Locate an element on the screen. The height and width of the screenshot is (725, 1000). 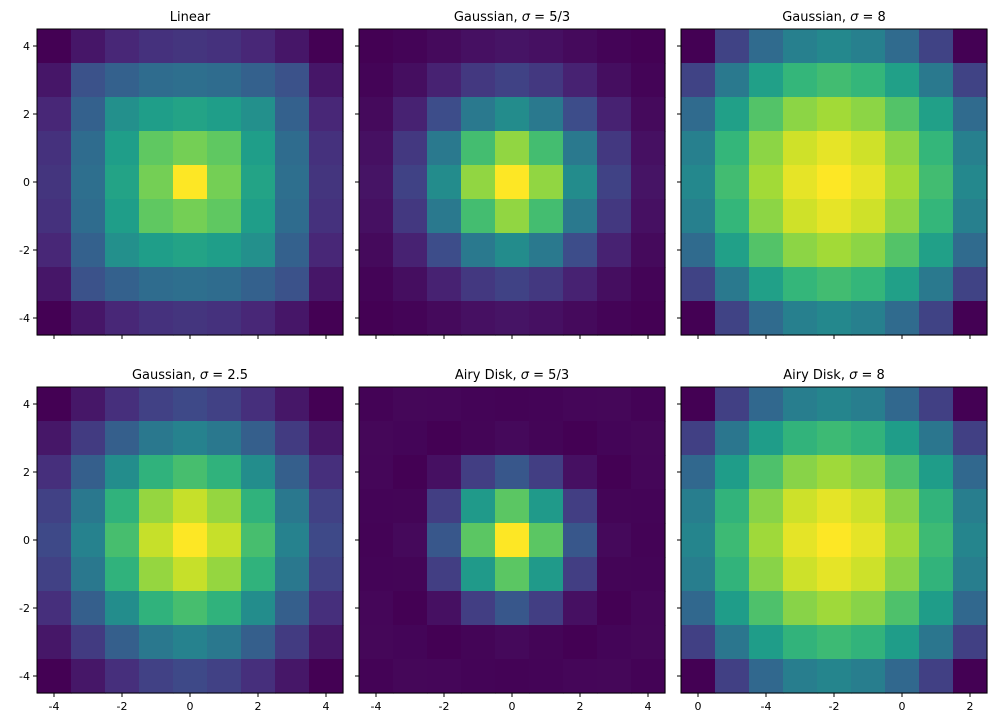
panel-title: Airy Disk, σ = 5/3 is located at coordinates (512, 375).